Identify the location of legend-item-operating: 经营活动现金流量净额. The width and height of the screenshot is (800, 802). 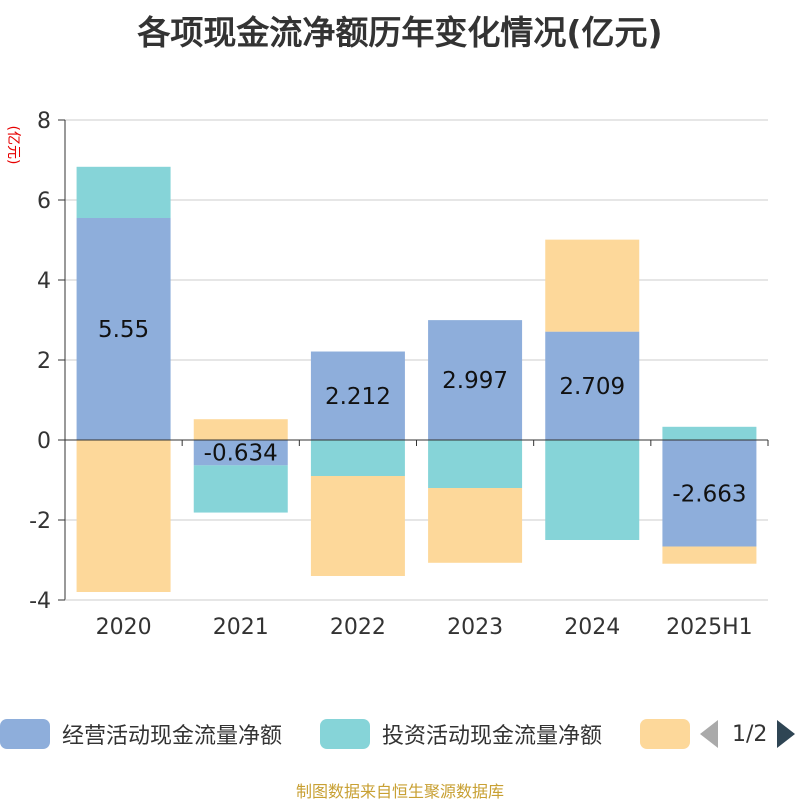
(141, 734).